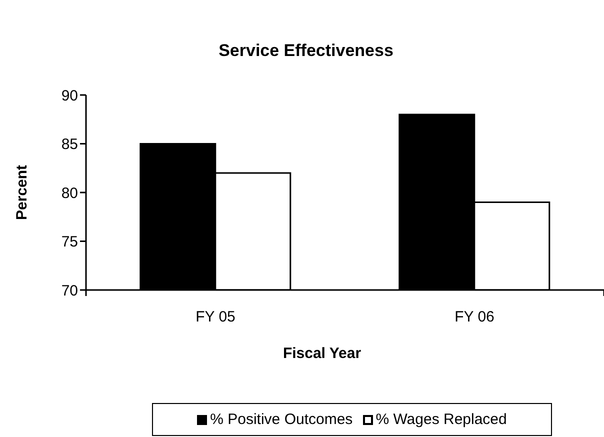  I want to click on x-axis-title: Fiscal Year, so click(322, 353).